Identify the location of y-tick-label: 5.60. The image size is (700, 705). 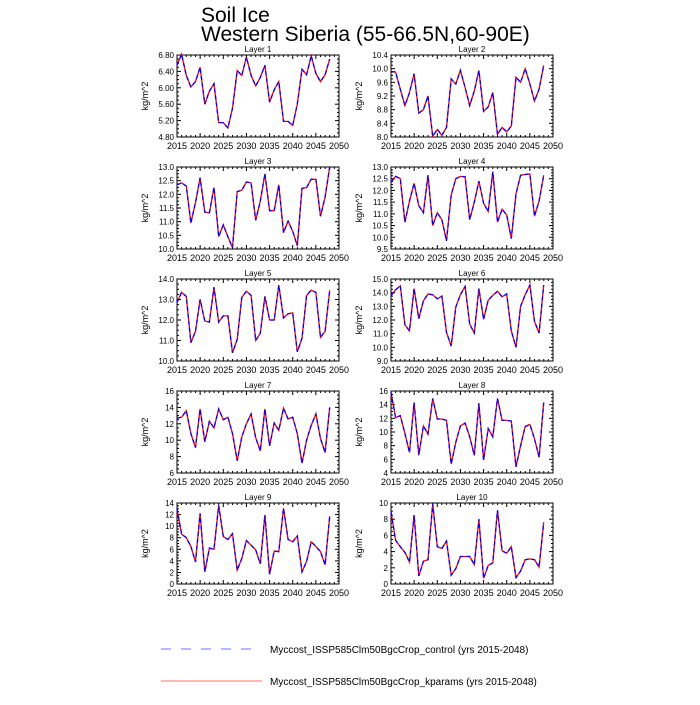
(166, 104).